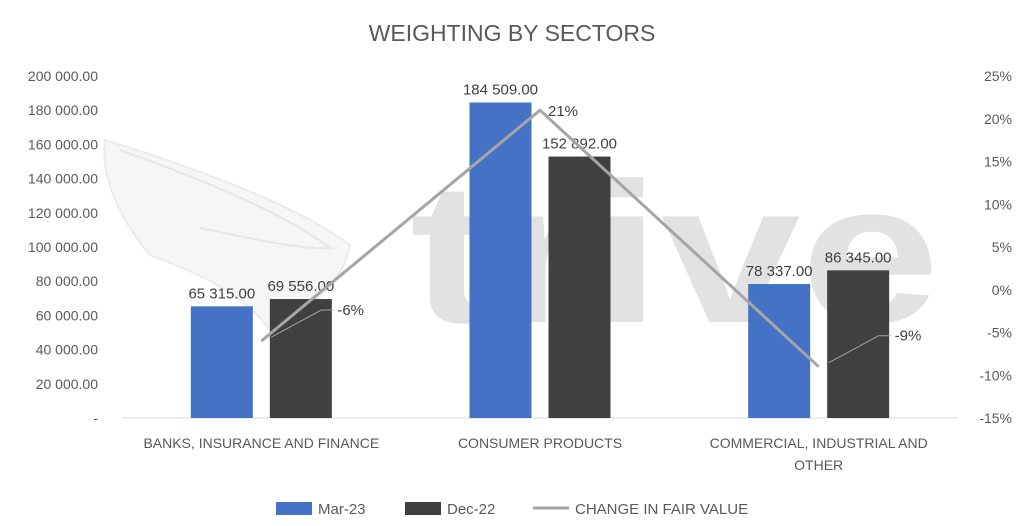 This screenshot has height=526, width=1024. What do you see at coordinates (998, 119) in the screenshot?
I see `y2-tick-label: 20%` at bounding box center [998, 119].